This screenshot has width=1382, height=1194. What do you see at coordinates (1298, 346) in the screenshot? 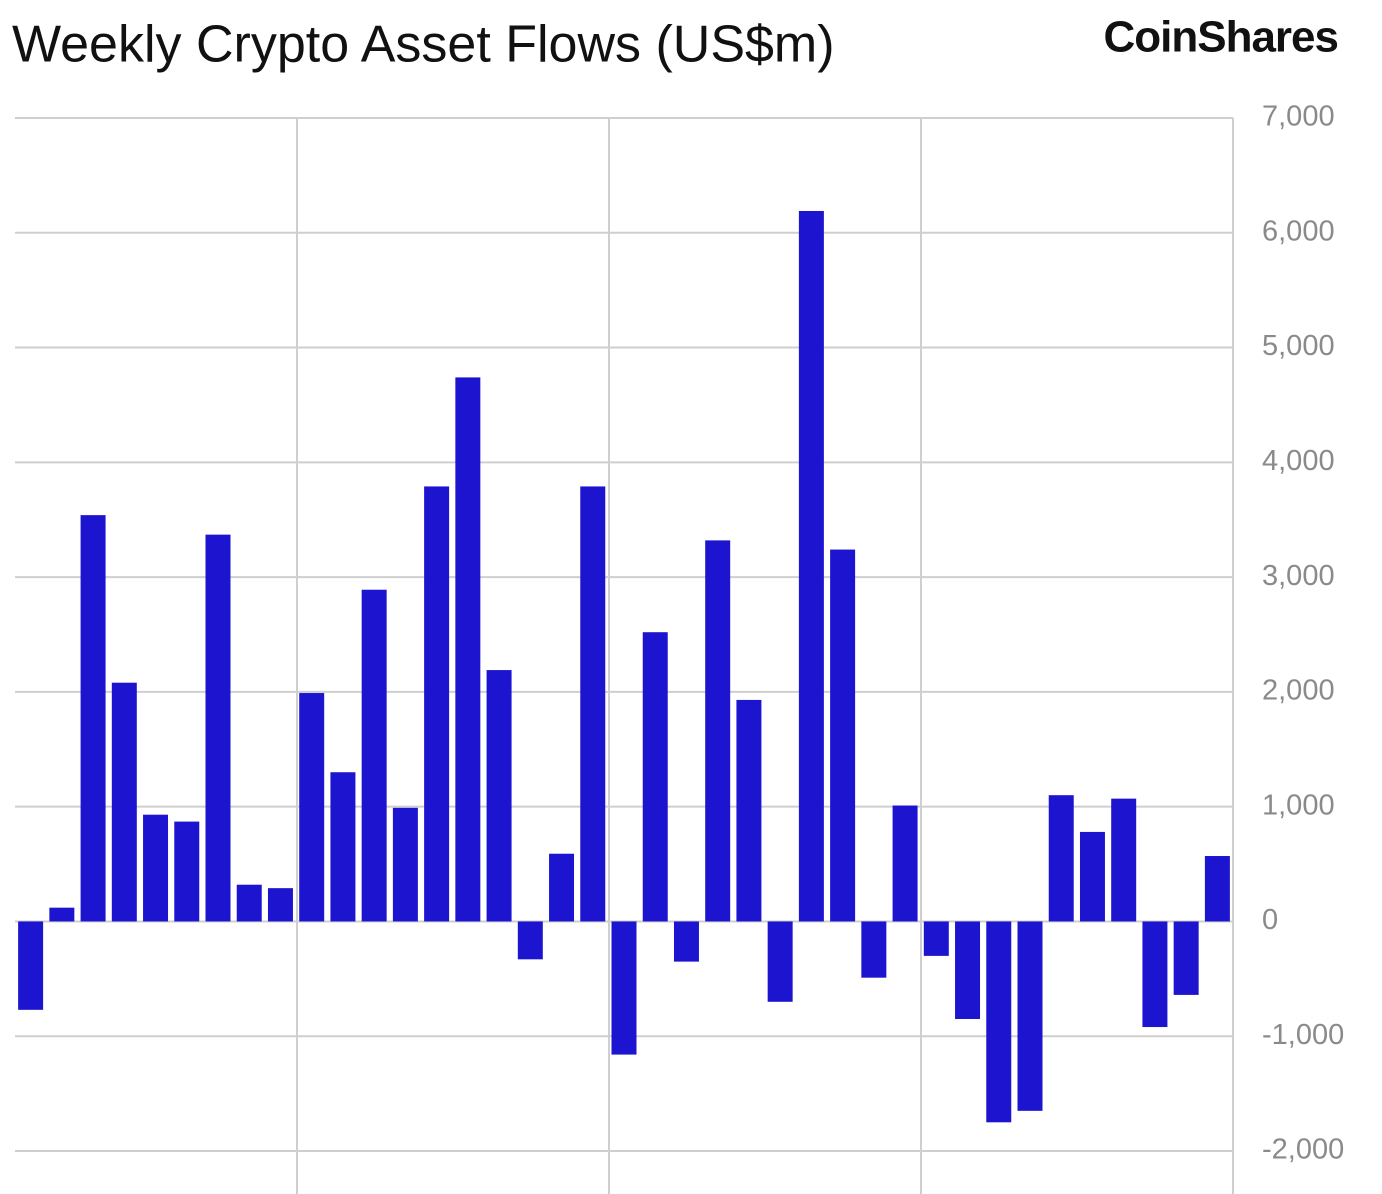
I see `y-tick-label: 5,000` at bounding box center [1298, 346].